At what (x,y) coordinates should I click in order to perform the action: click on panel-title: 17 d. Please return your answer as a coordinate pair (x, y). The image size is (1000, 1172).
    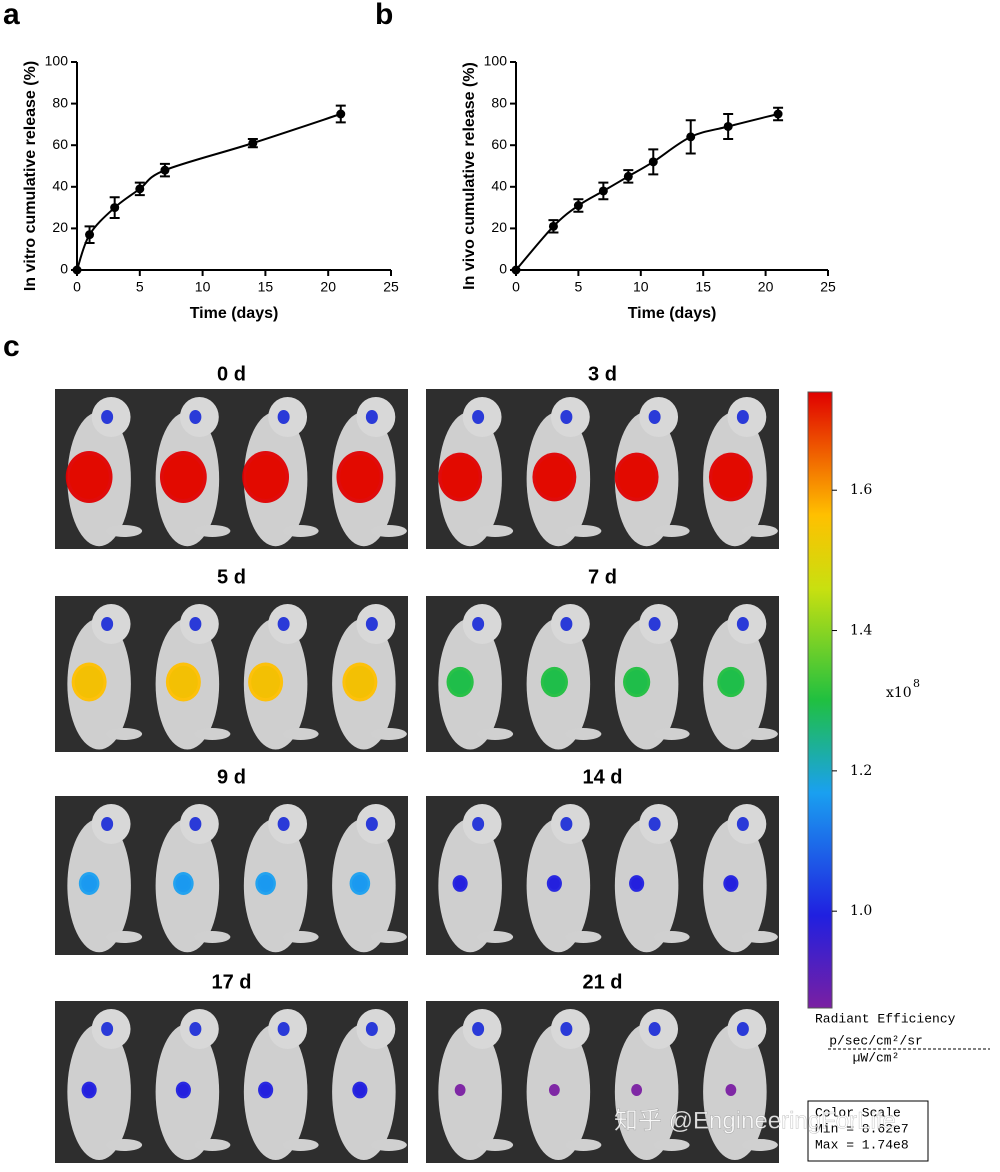
    Looking at the image, I should click on (231, 982).